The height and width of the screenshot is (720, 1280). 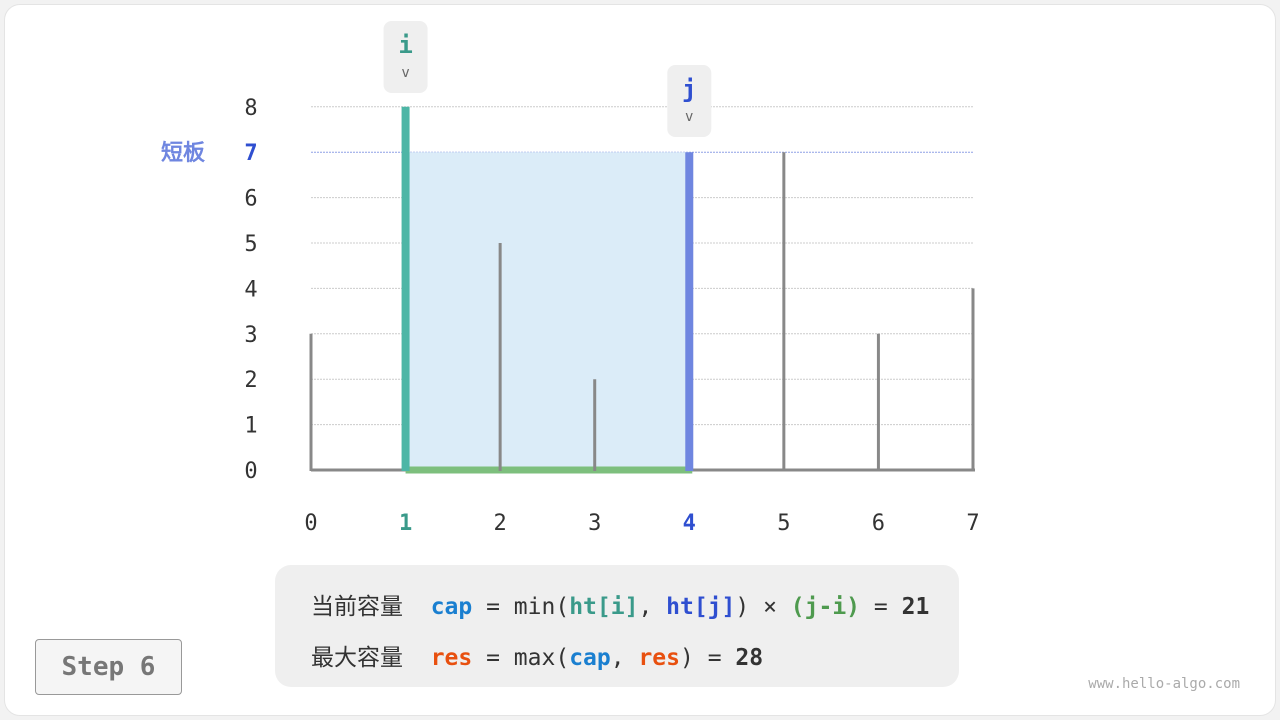 What do you see at coordinates (183, 153) in the screenshot?
I see `short-board-label: 短板` at bounding box center [183, 153].